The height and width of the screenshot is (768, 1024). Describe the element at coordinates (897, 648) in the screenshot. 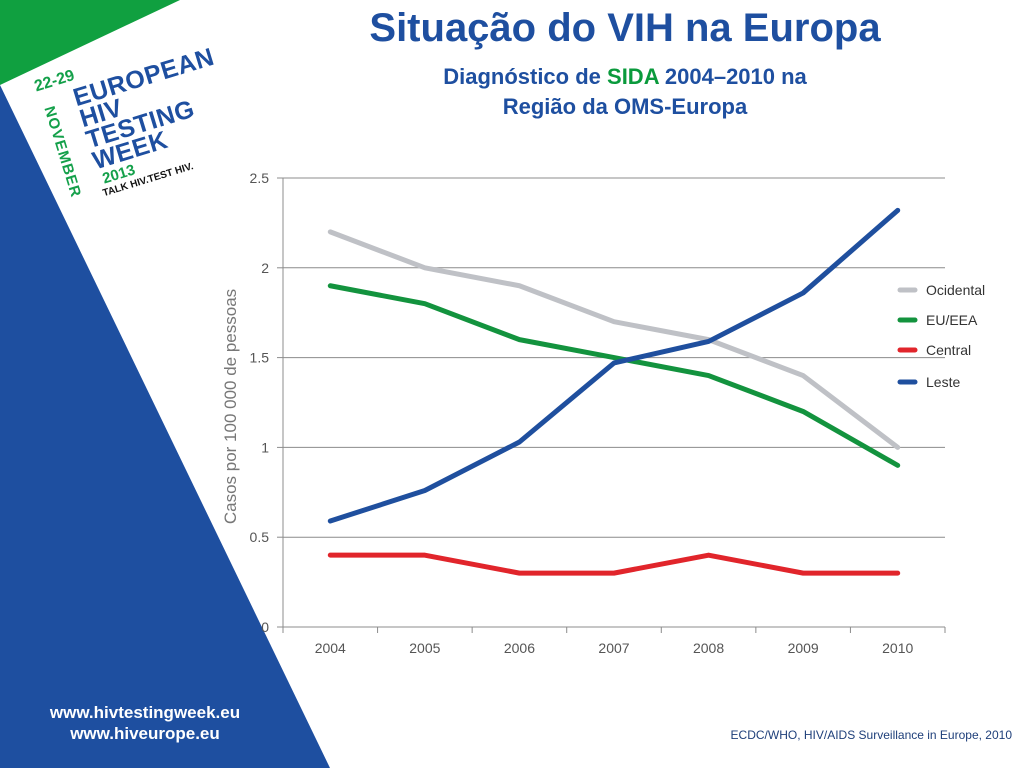

I see `x-tick-label: 2010` at that location.